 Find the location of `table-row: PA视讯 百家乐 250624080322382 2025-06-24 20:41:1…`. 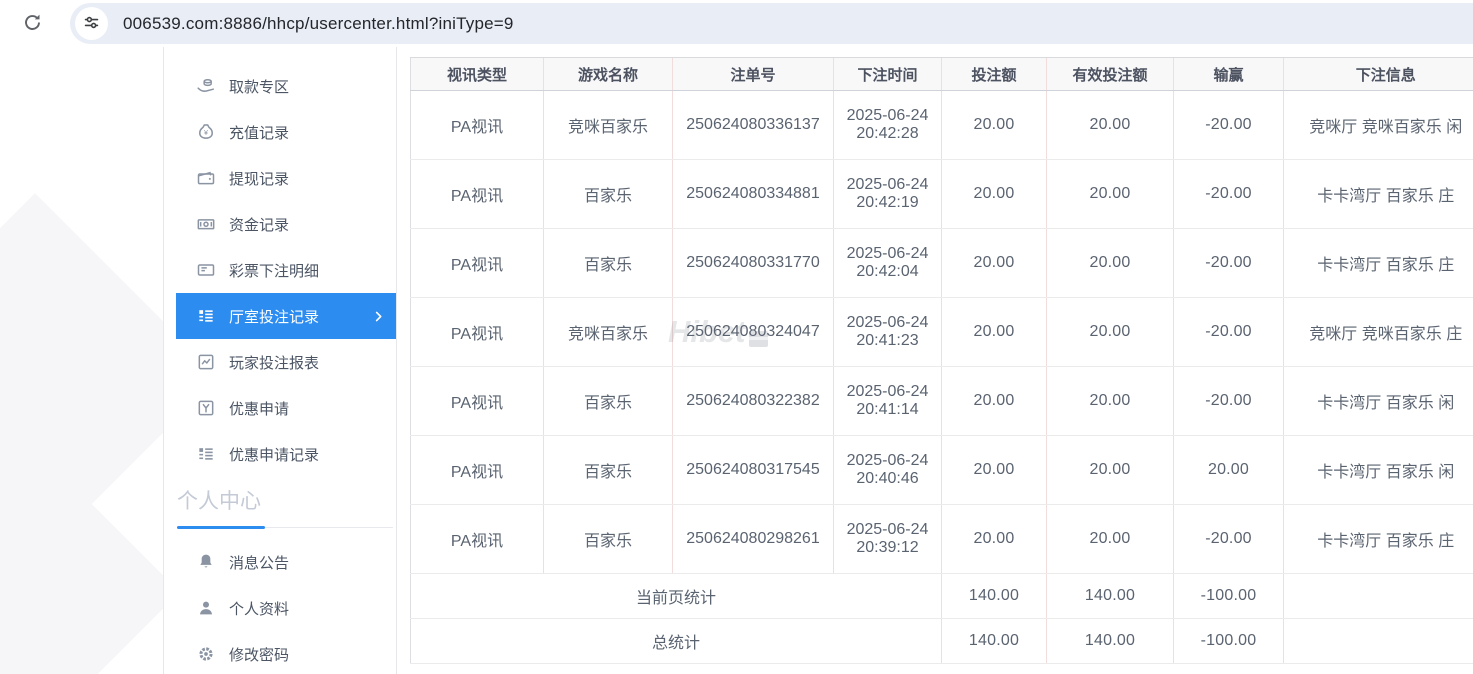

table-row: PA视讯 百家乐 250624080322382 2025-06-24 20:41:1… is located at coordinates (941, 401).